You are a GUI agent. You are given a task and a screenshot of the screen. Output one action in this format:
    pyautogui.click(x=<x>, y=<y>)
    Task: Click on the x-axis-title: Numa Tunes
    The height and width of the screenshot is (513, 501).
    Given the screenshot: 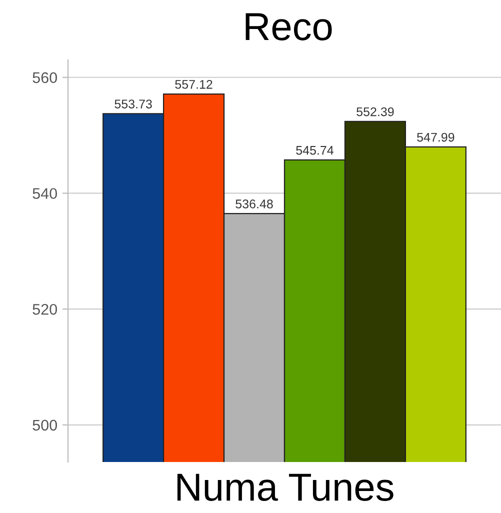 What is the action you would take?
    pyautogui.click(x=285, y=487)
    